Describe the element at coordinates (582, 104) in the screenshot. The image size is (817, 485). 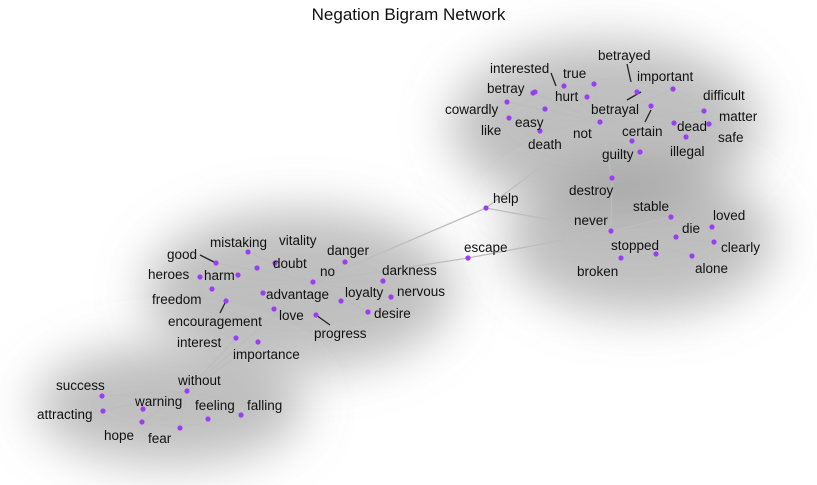
I see `edge-not-true` at that location.